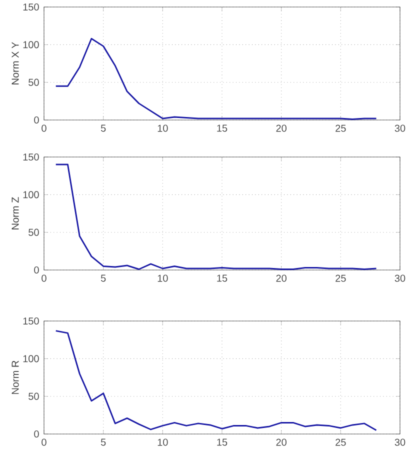 The image size is (413, 455). What do you see at coordinates (15, 213) in the screenshot?
I see `y-axis-title: Norm Z` at bounding box center [15, 213].